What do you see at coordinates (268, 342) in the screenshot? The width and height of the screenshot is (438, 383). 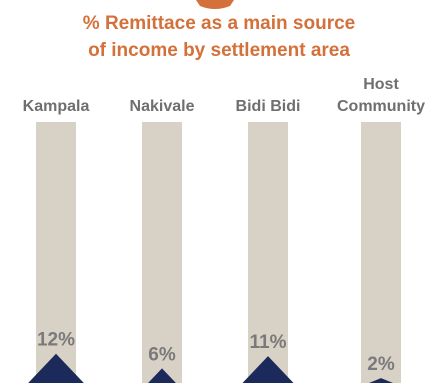 I see `value-label: 11%` at bounding box center [268, 342].